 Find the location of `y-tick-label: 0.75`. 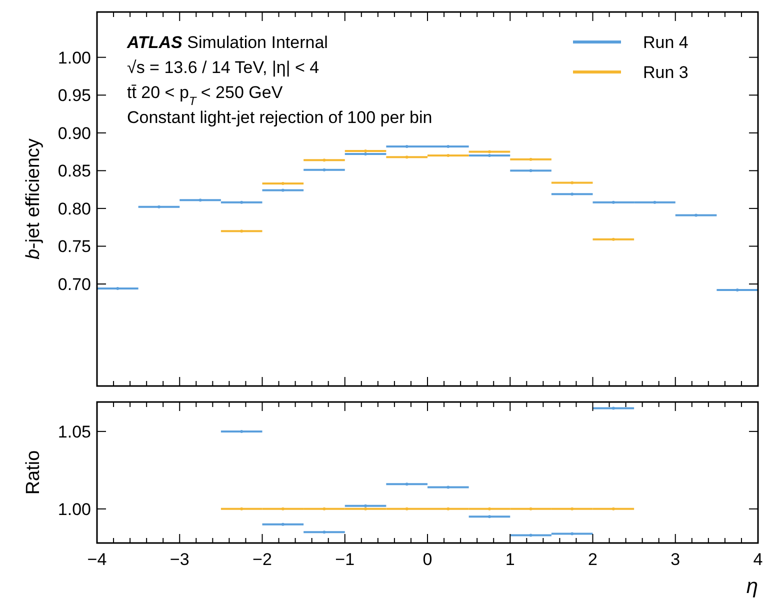

y-tick-label: 0.75 is located at coordinates (74, 246).